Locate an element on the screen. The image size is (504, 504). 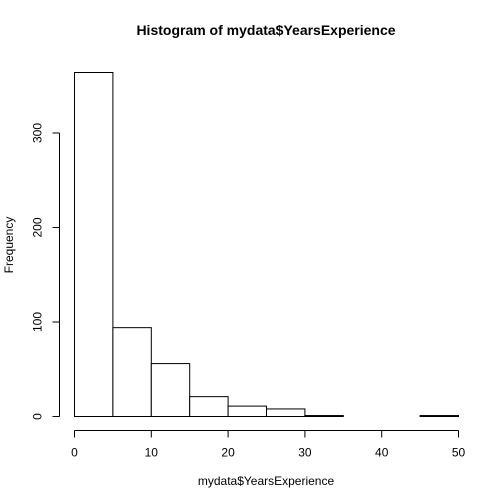
x-axis-label: mydata$YearsExperience is located at coordinates (266, 481).